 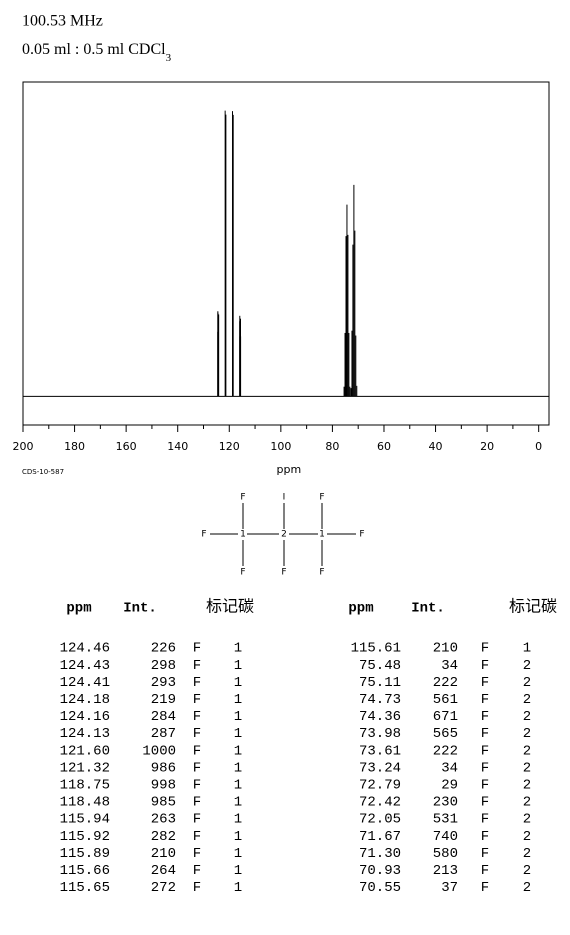 What do you see at coordinates (85, 786) in the screenshot?
I see `table-cell: 118.75` at bounding box center [85, 786].